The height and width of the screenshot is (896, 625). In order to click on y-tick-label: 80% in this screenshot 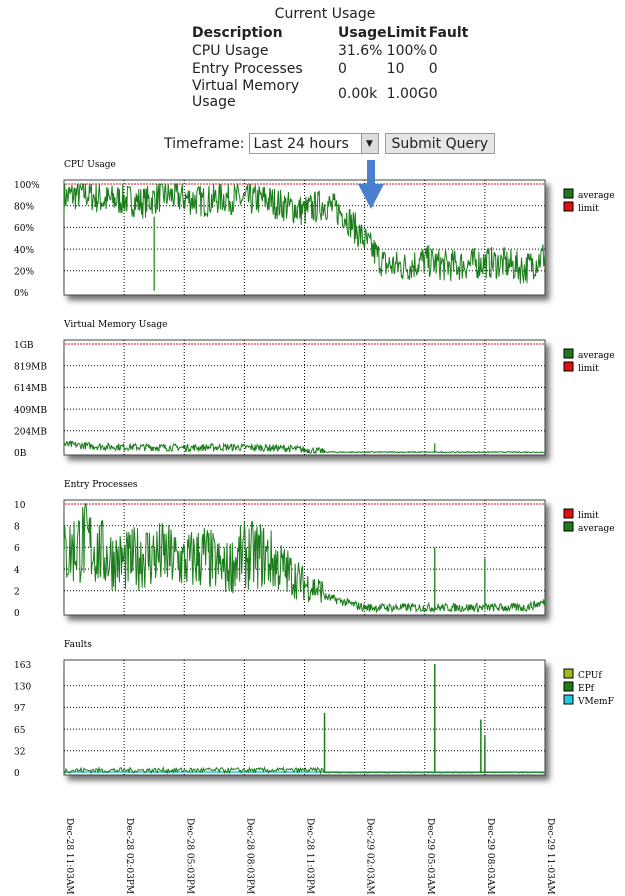, I will do `click(24, 208)`.